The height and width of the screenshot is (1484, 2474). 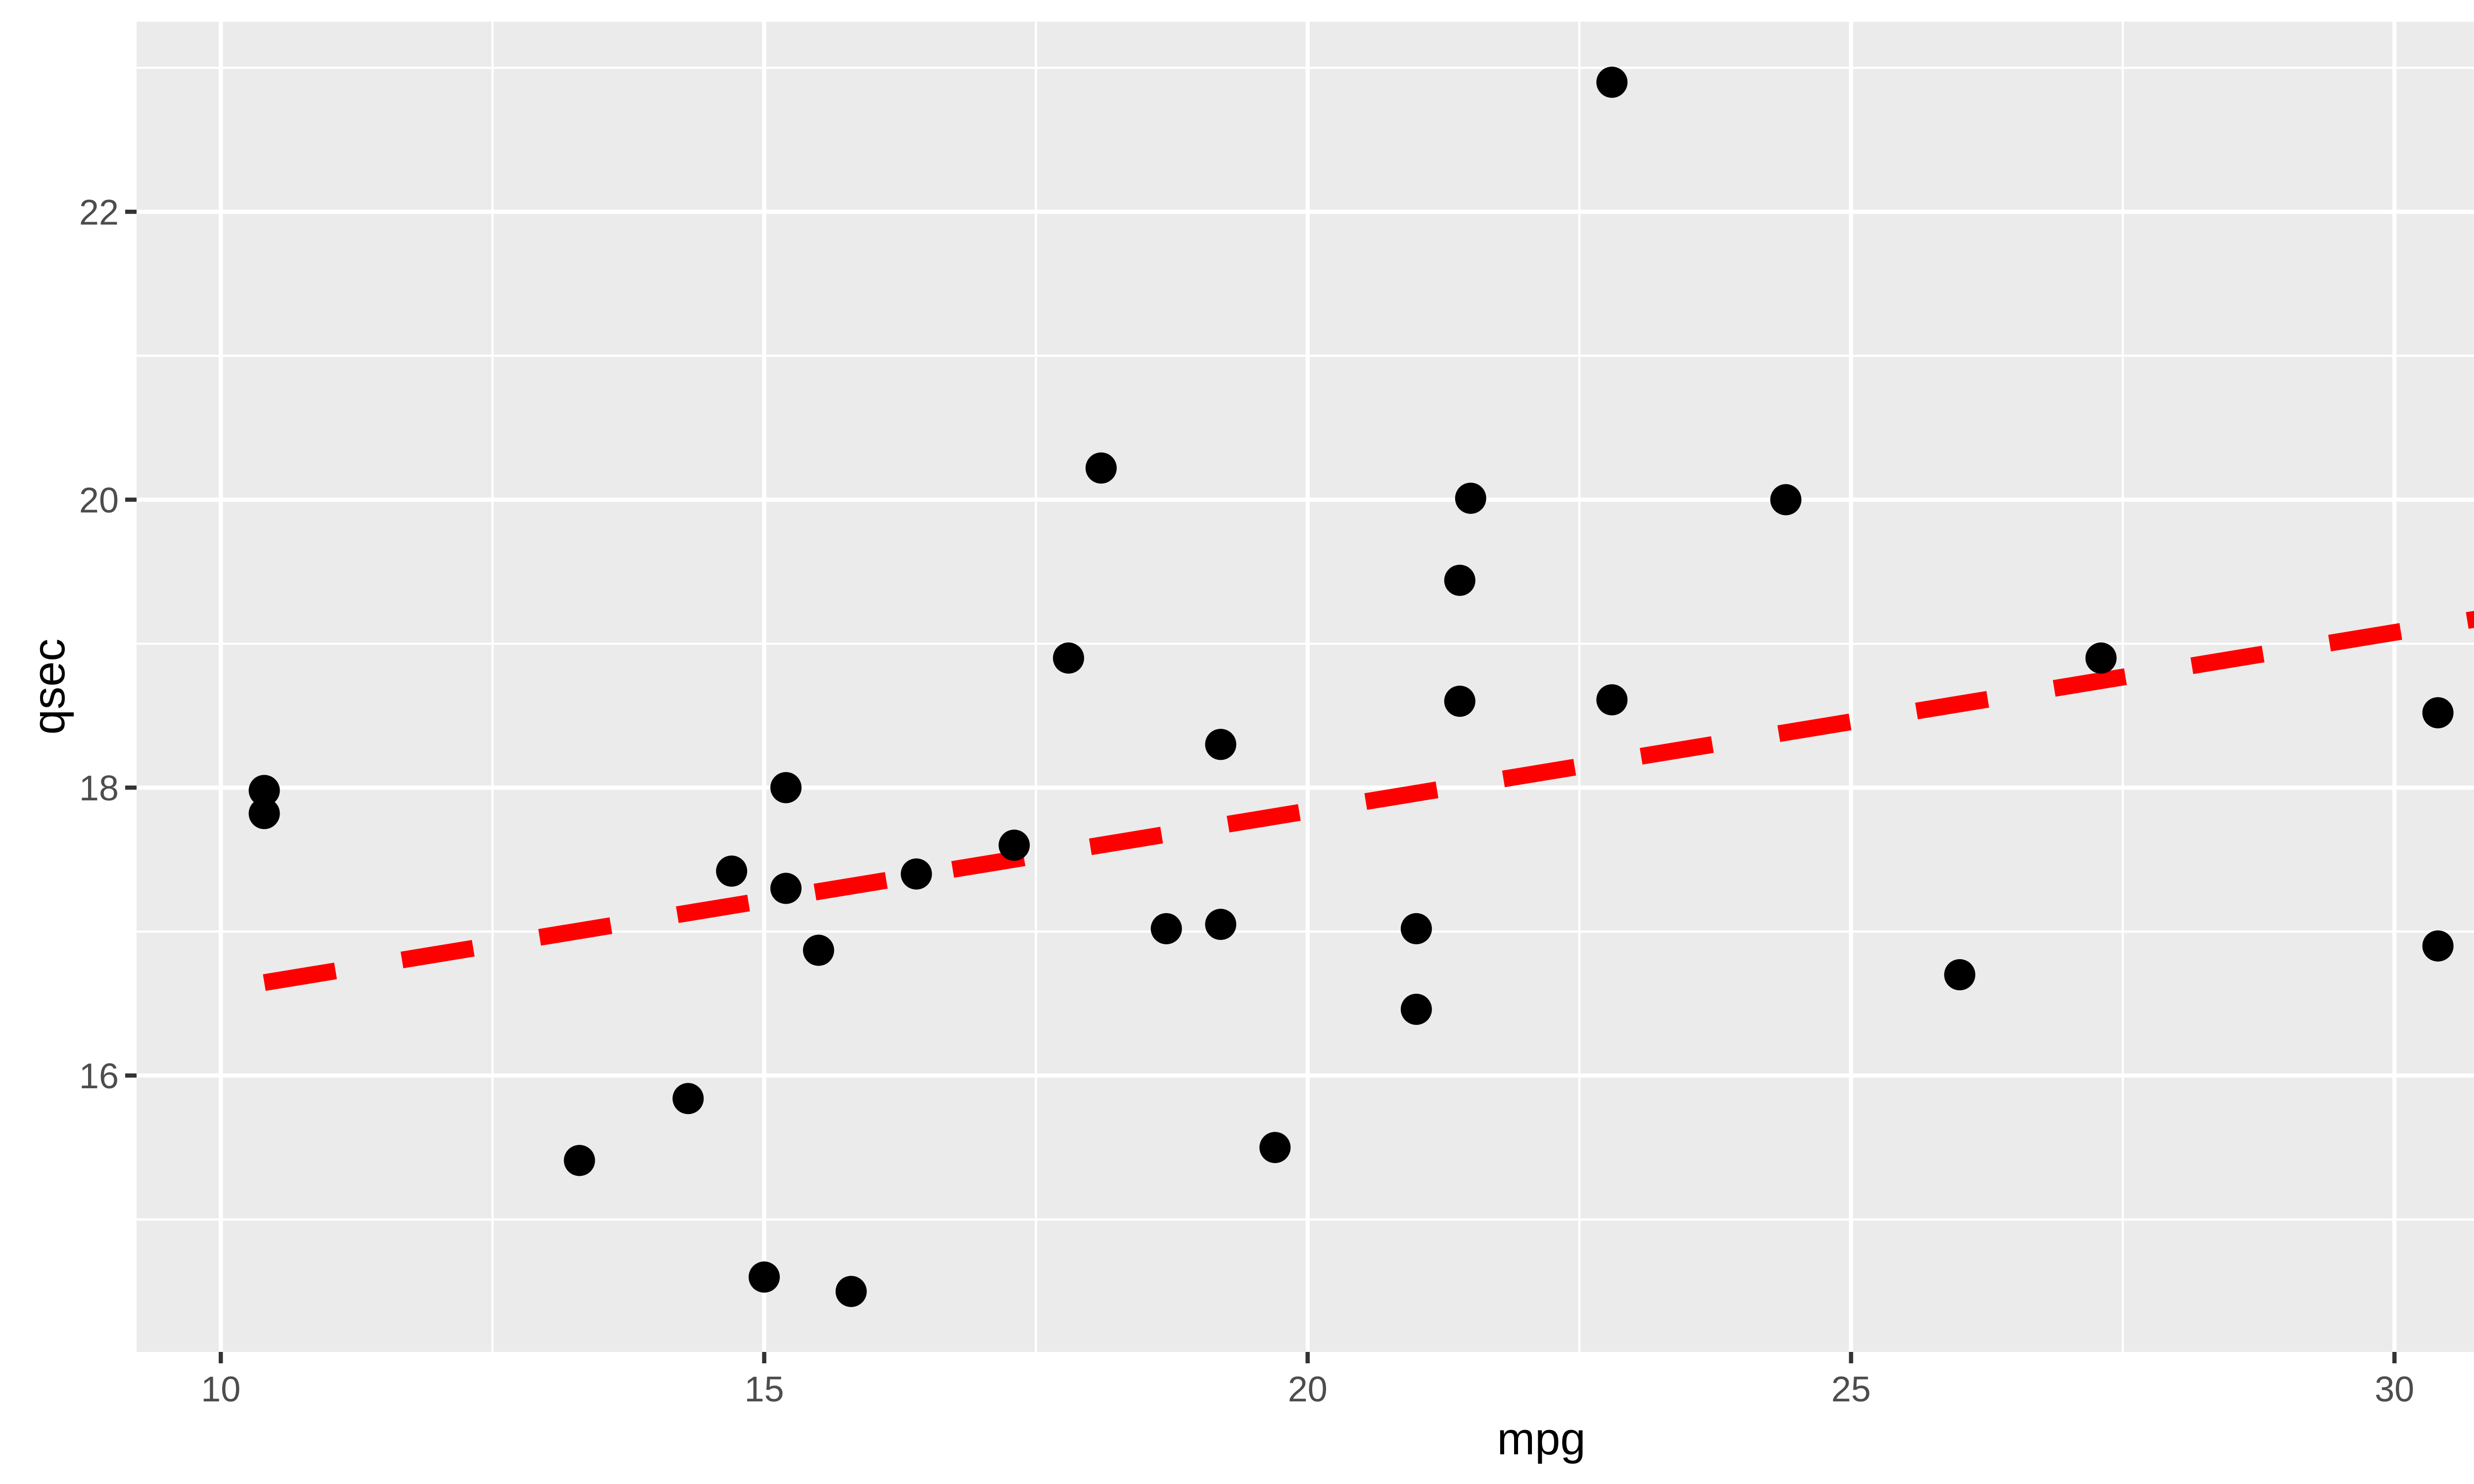 I want to click on x-tick-label: 15, so click(x=764, y=1389).